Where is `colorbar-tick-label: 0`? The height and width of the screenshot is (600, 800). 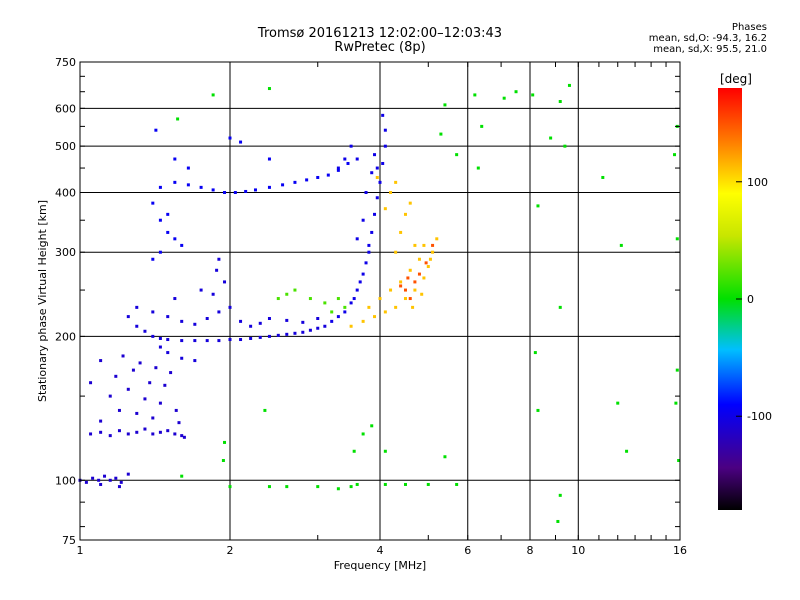
colorbar-tick-label: 0 is located at coordinates (750, 299).